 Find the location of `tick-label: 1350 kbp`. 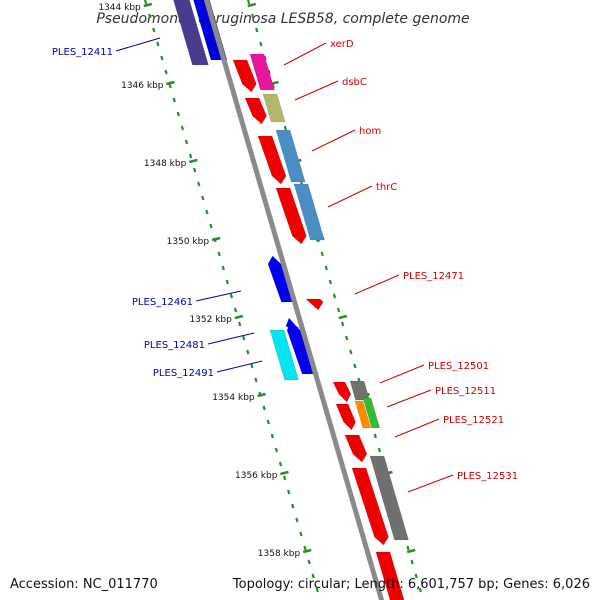

tick-label: 1350 kbp is located at coordinates (188, 242).